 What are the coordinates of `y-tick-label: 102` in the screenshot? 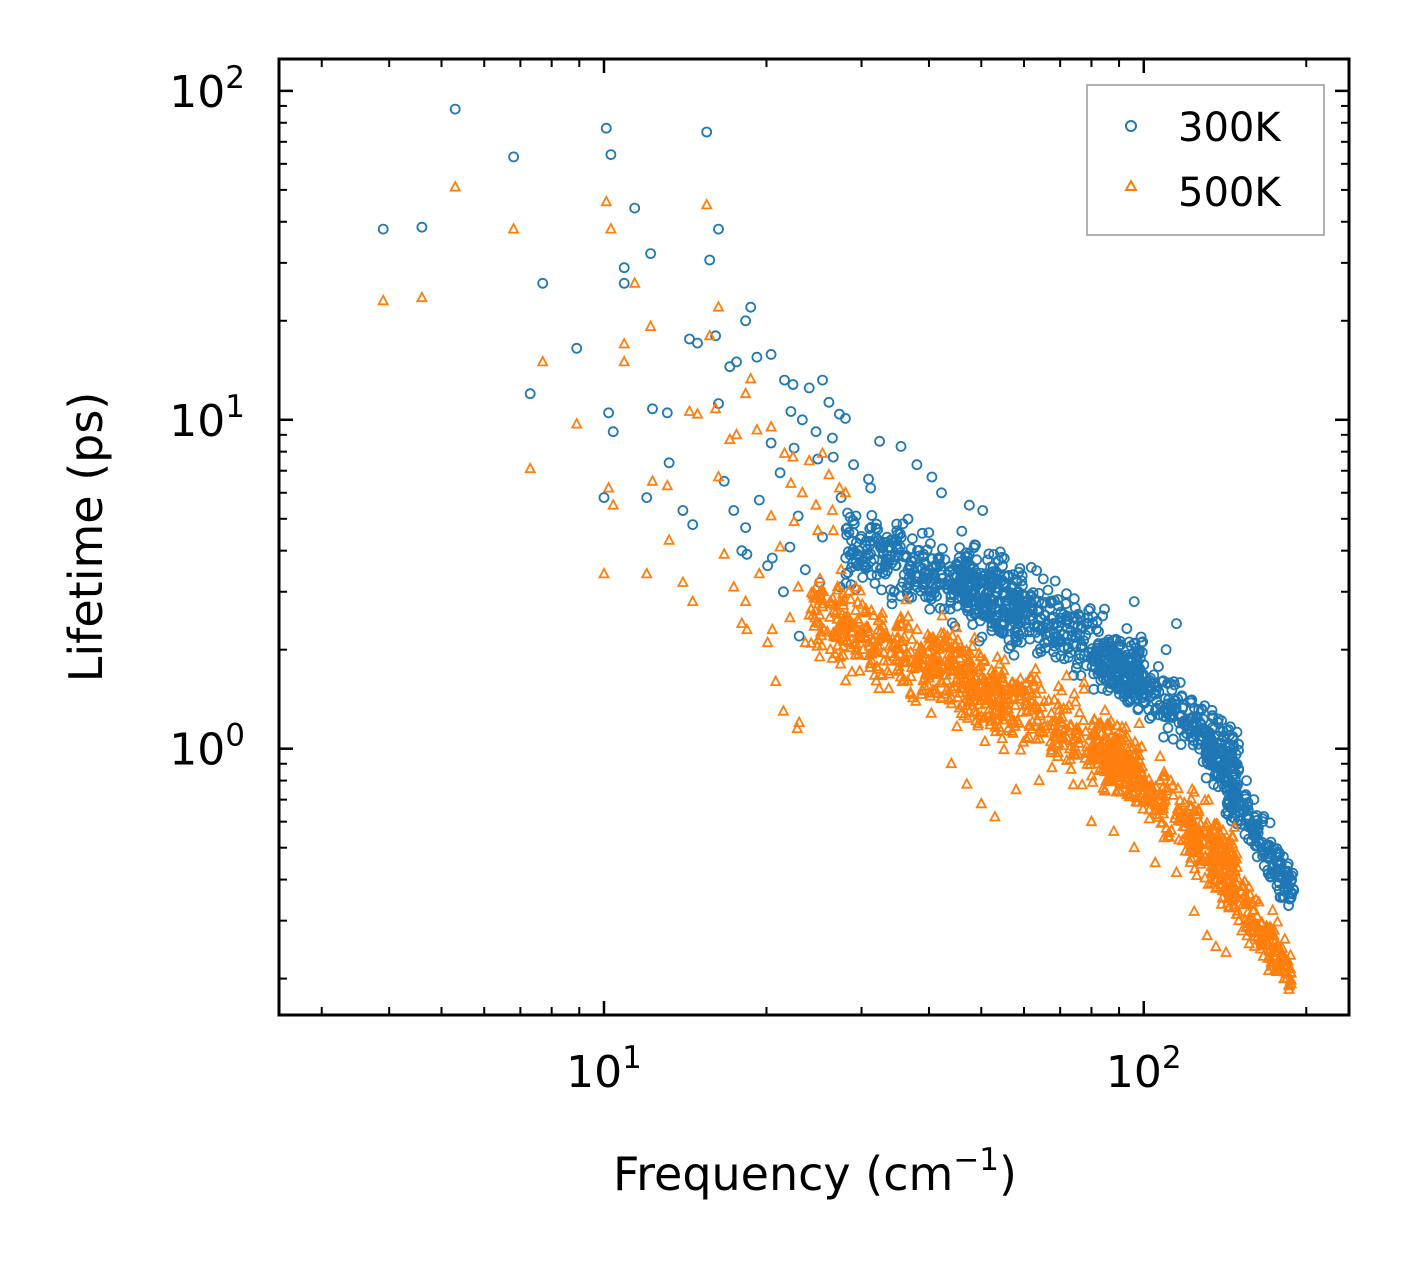 It's located at (207, 89).